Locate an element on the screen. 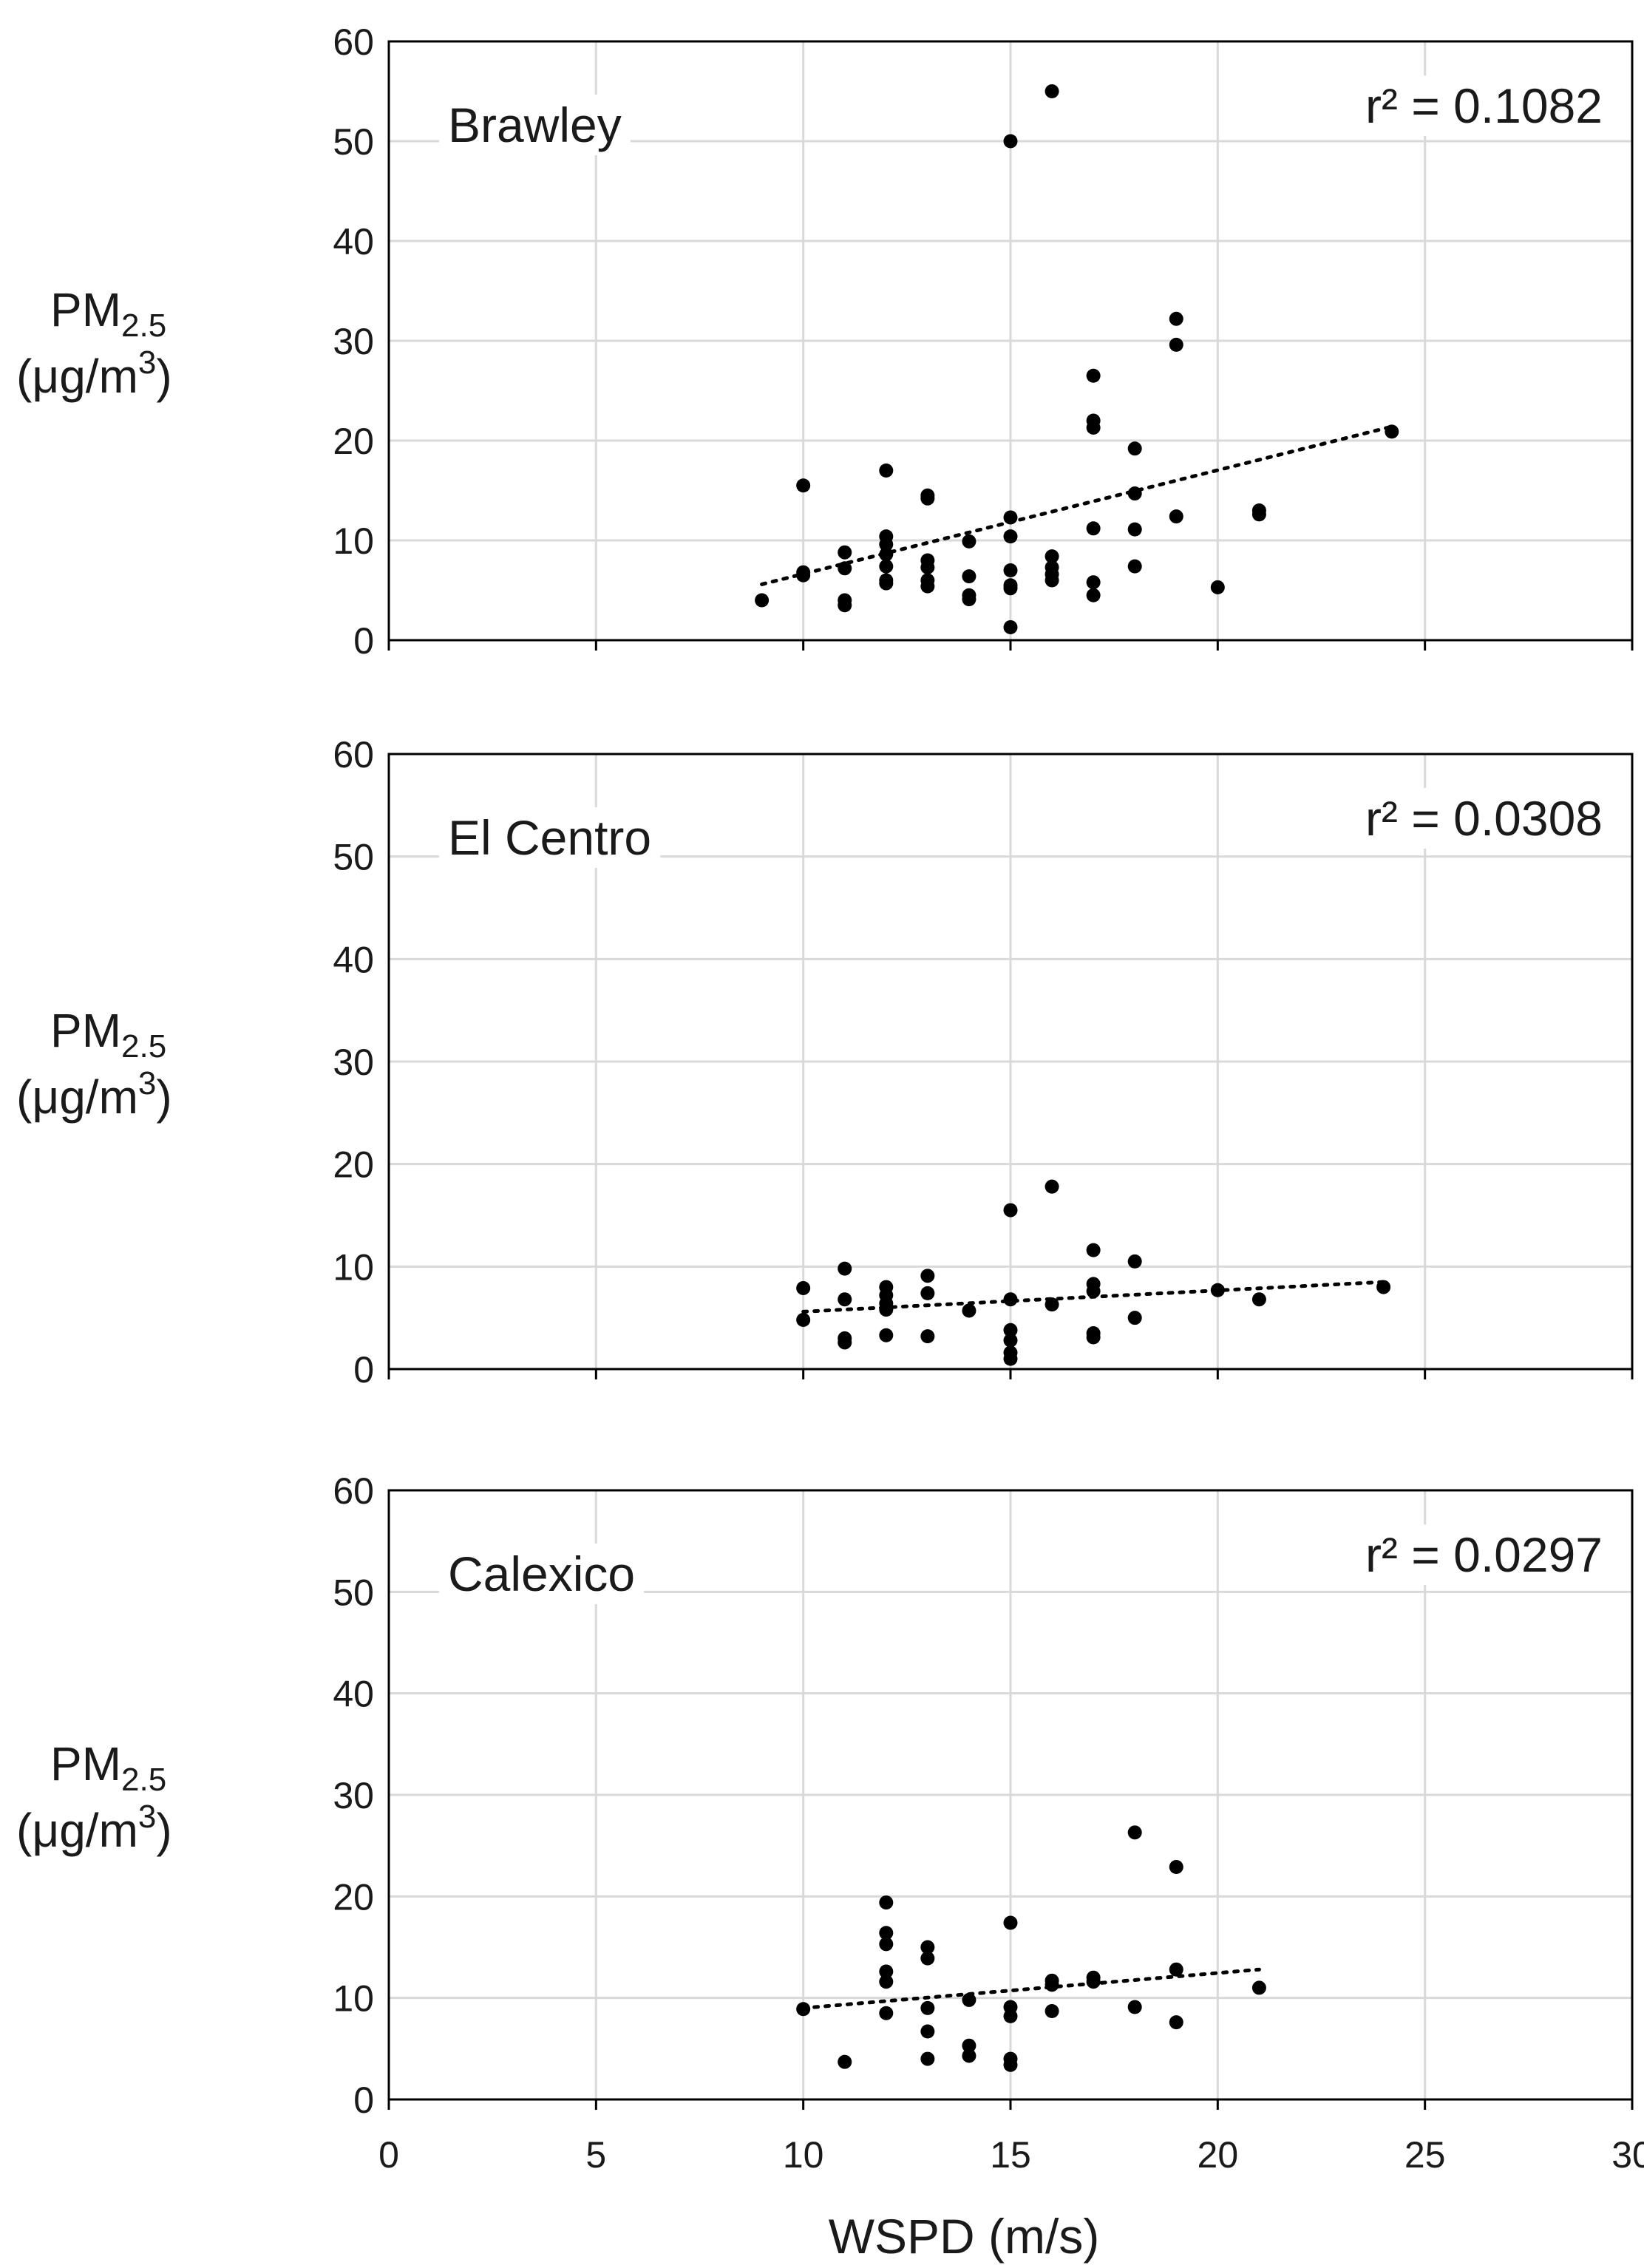 The image size is (1644, 2268). panel-title: Calexico is located at coordinates (541, 1574).